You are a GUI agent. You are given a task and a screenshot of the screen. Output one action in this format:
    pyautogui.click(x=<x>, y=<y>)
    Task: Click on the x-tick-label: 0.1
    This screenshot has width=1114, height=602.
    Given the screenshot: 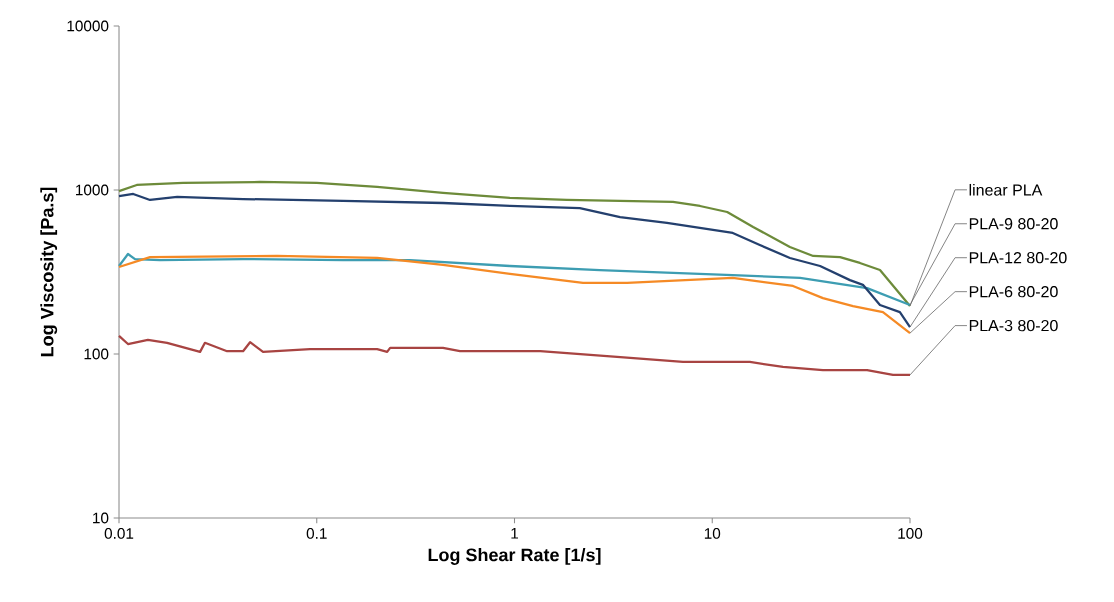 What is the action you would take?
    pyautogui.click(x=316, y=533)
    